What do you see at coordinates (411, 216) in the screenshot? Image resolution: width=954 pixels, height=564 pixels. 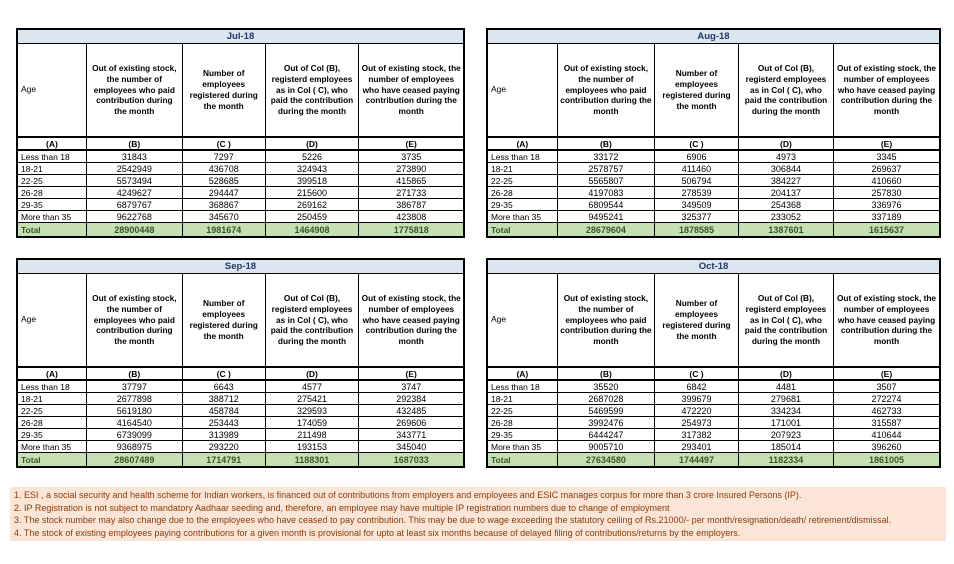 I see `value-cell: 423808` at bounding box center [411, 216].